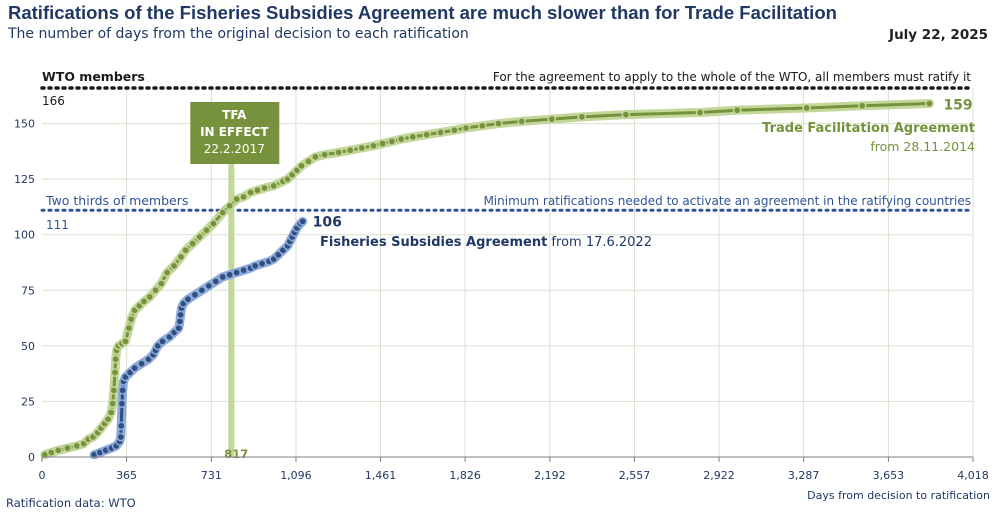 This screenshot has width=1000, height=516. I want to click on source-note: Ratification data: WTO, so click(71, 503).